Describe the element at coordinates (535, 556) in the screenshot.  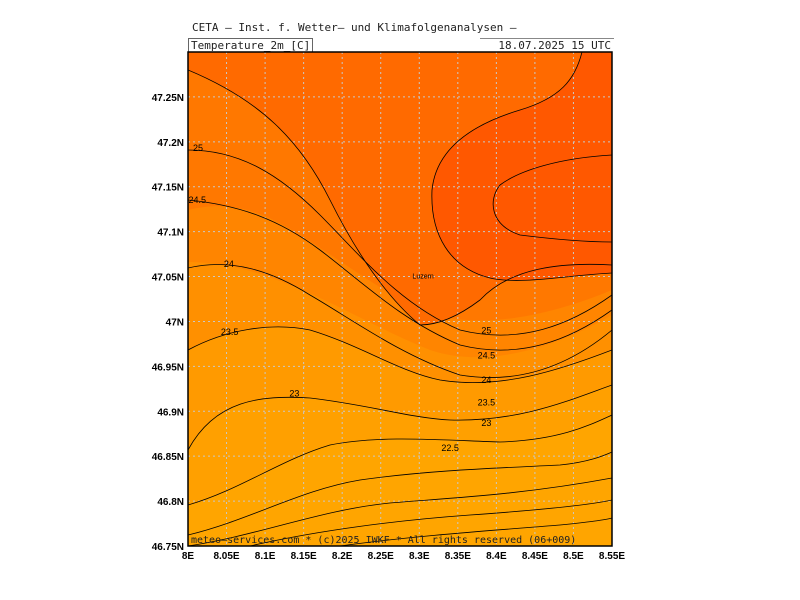
I see `lon-tick-label: 8.45E` at that location.